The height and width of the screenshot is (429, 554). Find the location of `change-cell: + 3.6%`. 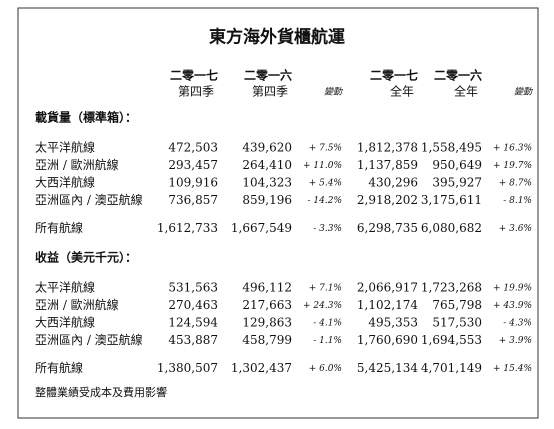

change-cell: + 3.6% is located at coordinates (515, 229).